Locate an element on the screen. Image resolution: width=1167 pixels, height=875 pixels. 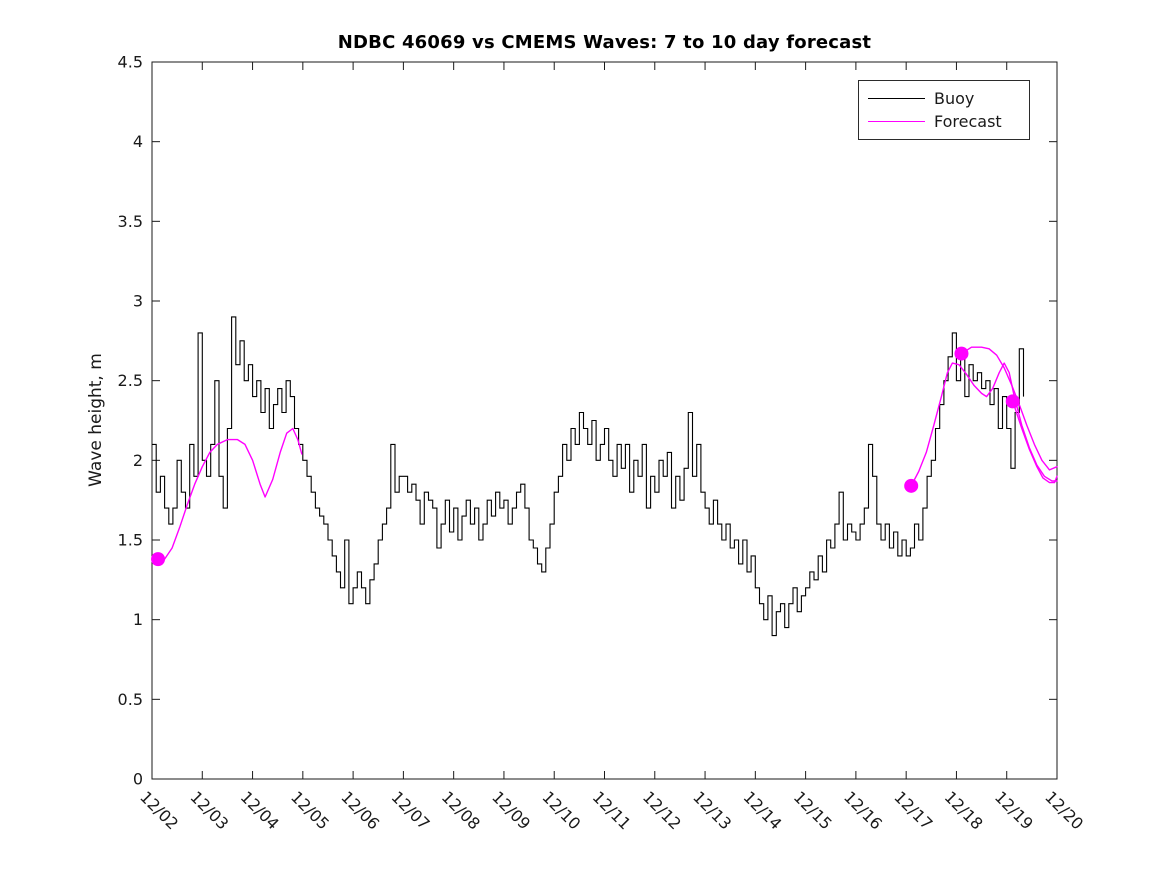
legend-item-buoy: Buoy is located at coordinates (944, 98).